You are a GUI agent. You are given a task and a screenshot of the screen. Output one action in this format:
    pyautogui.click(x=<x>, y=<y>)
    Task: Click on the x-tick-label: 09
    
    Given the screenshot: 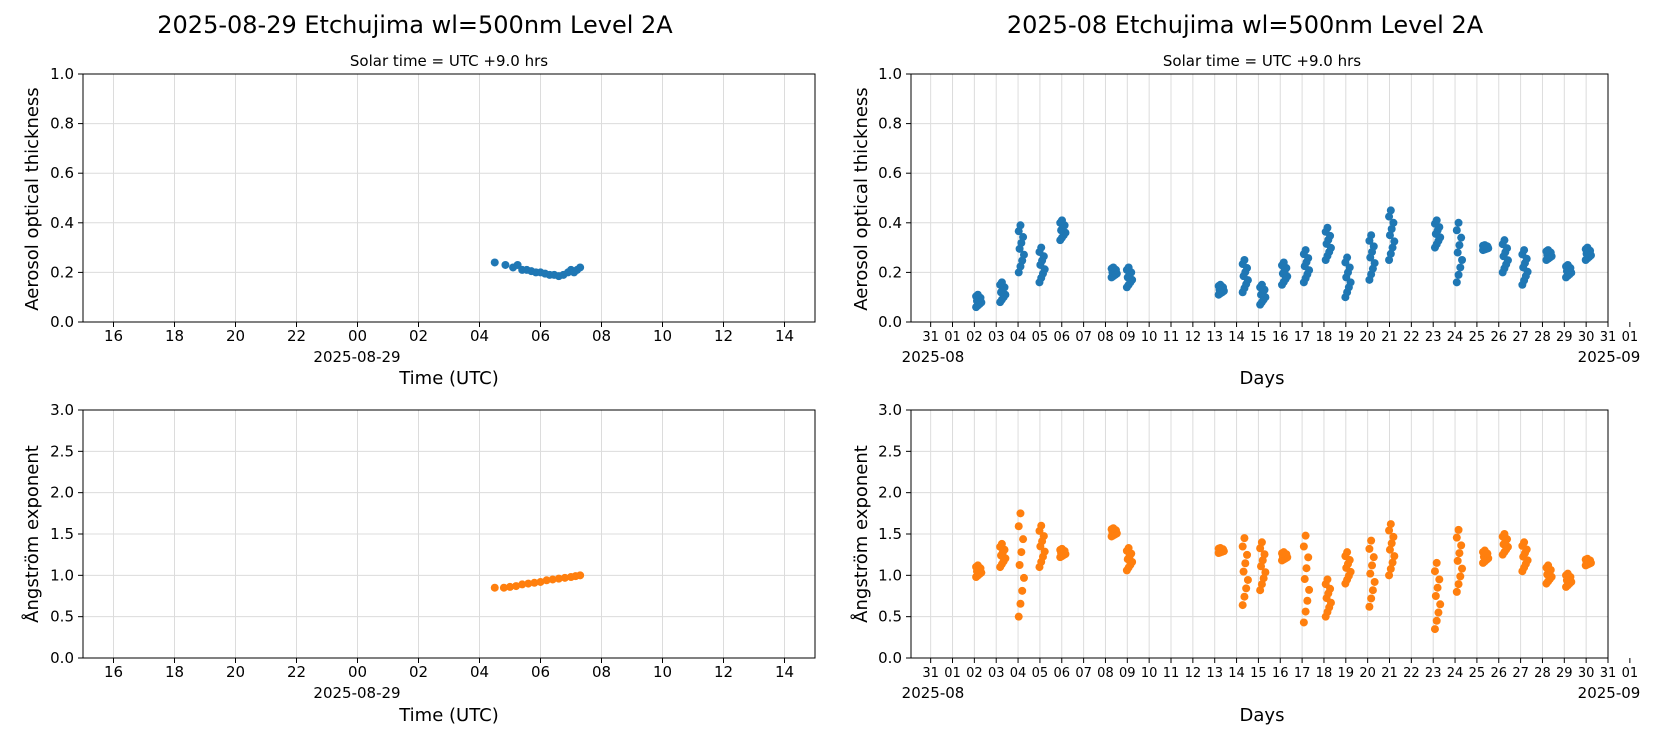 What is the action you would take?
    pyautogui.click(x=1127, y=337)
    